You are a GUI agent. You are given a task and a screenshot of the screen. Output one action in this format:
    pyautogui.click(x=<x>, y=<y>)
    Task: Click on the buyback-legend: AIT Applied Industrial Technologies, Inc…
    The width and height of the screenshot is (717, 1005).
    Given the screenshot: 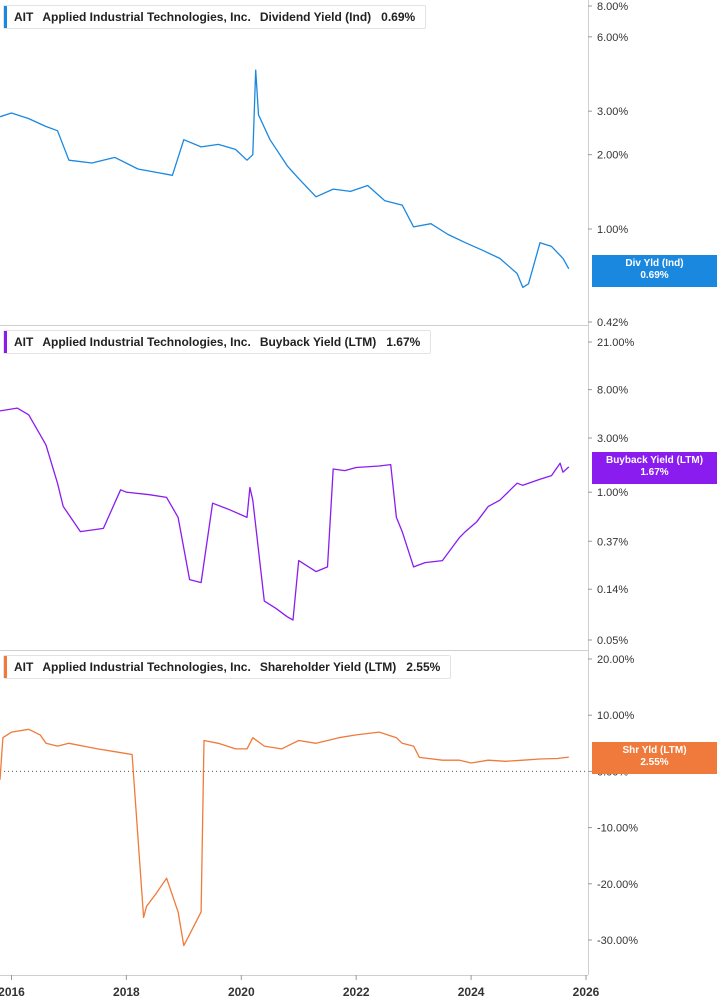 What is the action you would take?
    pyautogui.click(x=217, y=342)
    